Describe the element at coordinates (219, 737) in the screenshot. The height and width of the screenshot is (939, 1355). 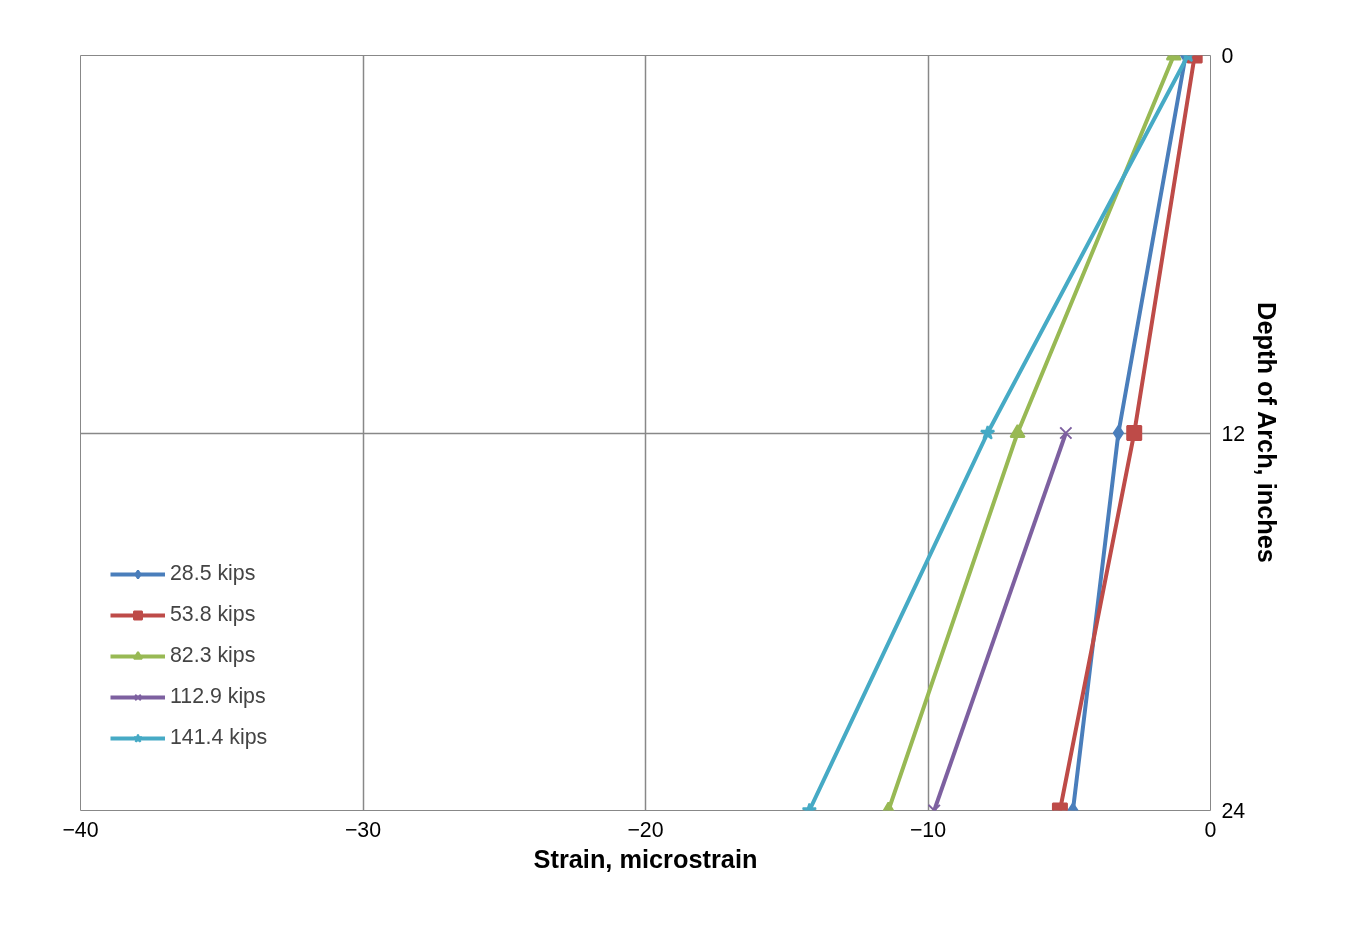
I see `legend-label: 141.4 kips` at that location.